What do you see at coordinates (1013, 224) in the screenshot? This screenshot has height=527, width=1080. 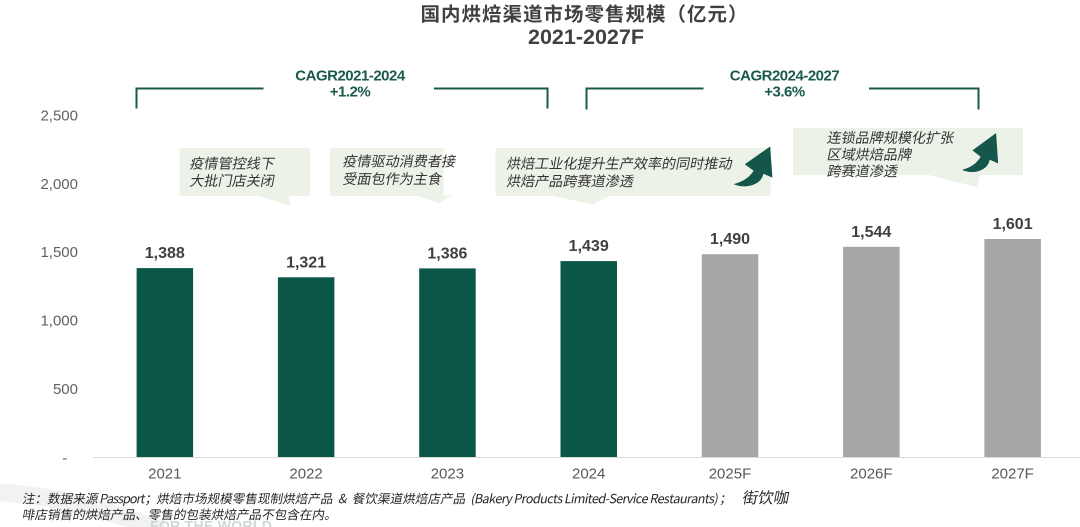 I see `svg-text: 1,601` at bounding box center [1013, 224].